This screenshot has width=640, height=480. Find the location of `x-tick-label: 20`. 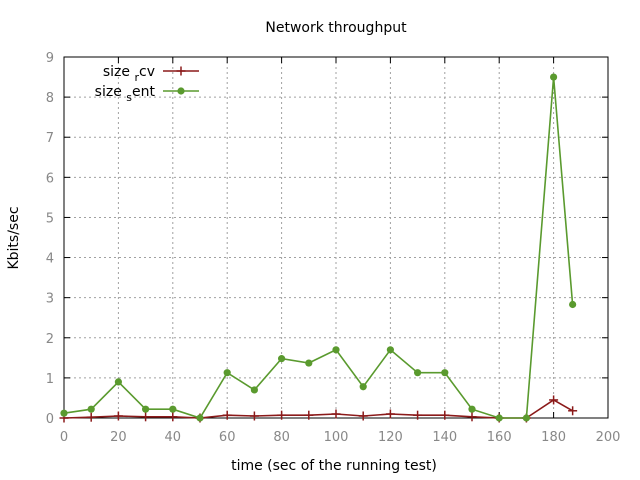

x-tick-label: 20 is located at coordinates (118, 437).